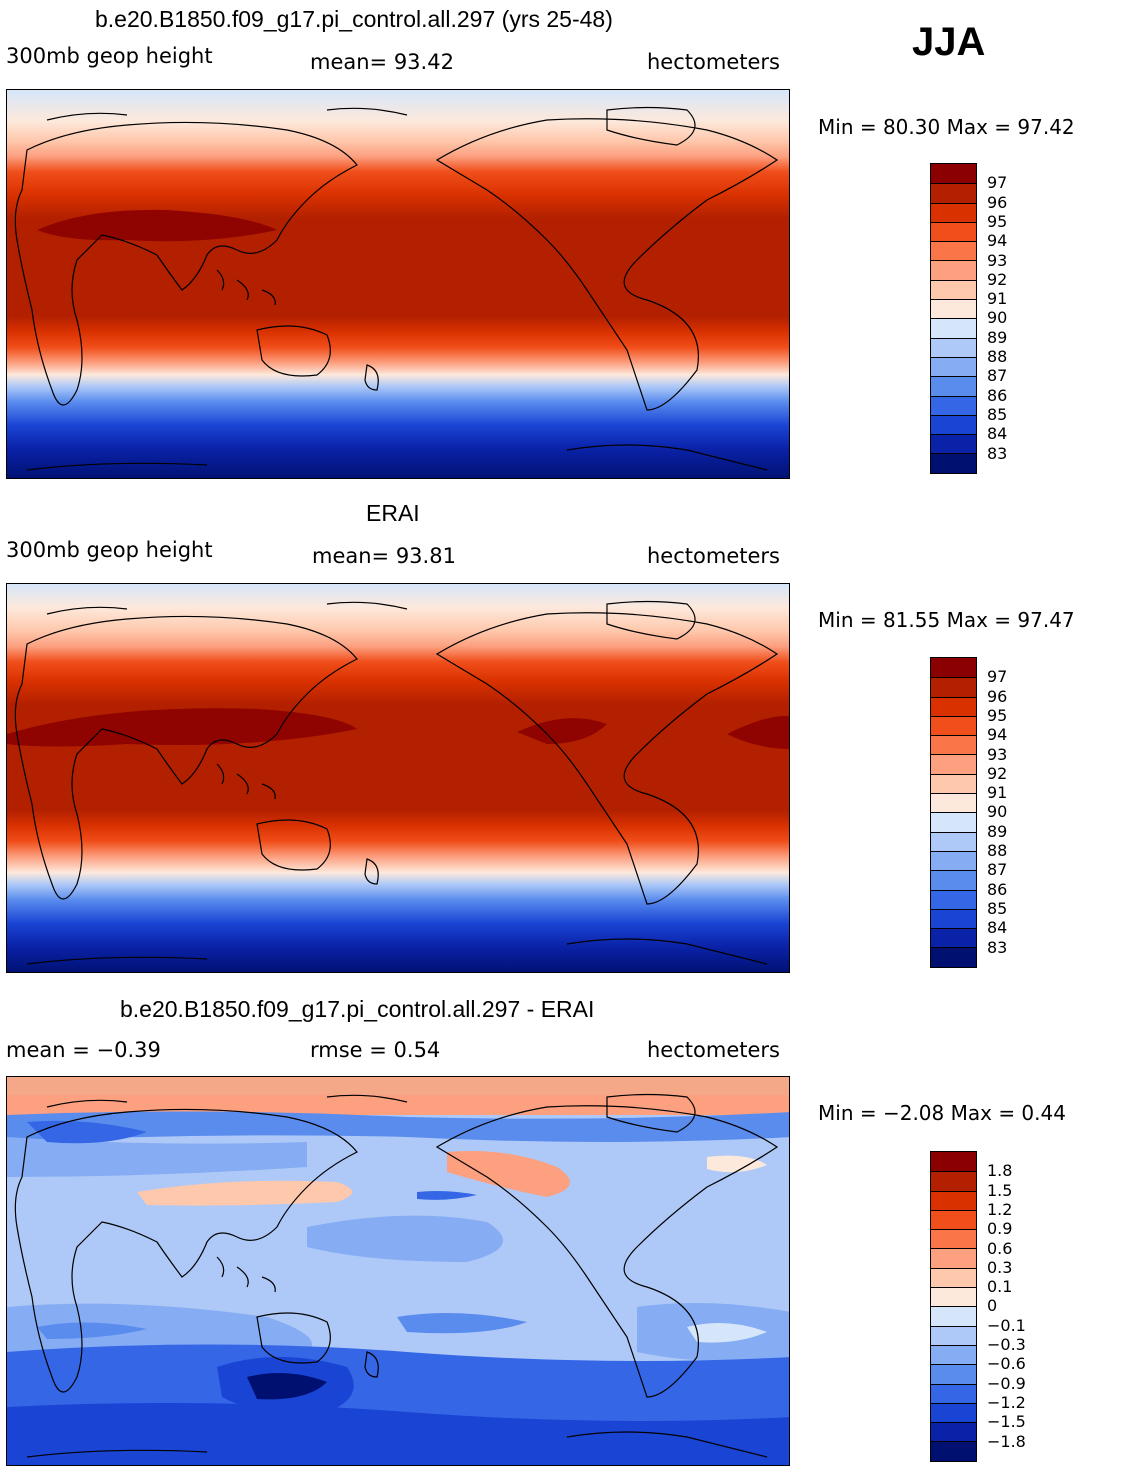 Image resolution: width=1129 pixels, height=1474 pixels. What do you see at coordinates (1006, 1344) in the screenshot?
I see `colorbar-level-label: −0.3` at bounding box center [1006, 1344].